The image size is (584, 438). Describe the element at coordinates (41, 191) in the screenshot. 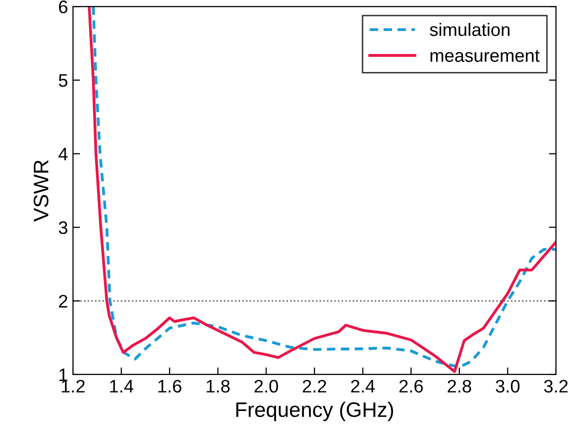

I see `y-axis-title: VSWR` at that location.